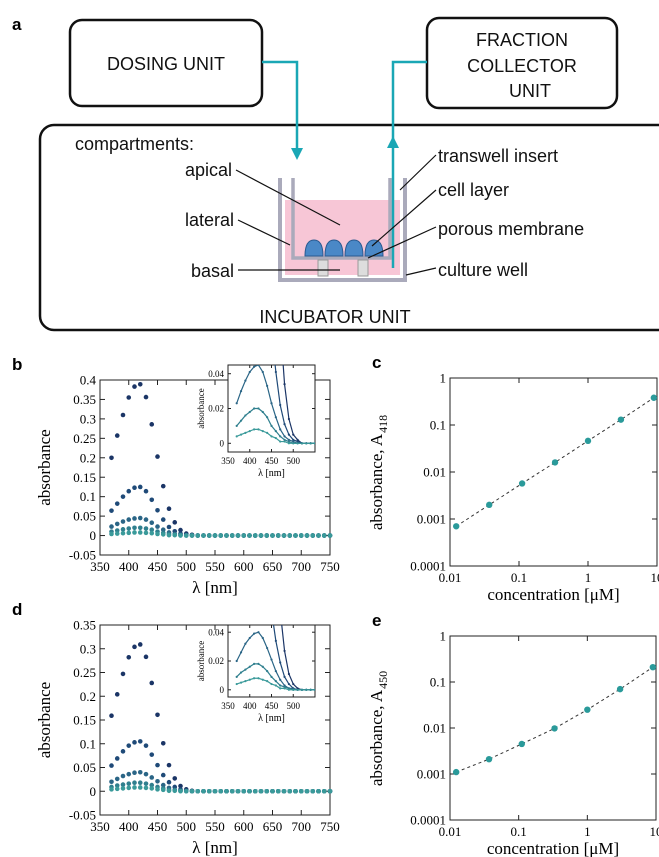 The height and width of the screenshot is (857, 659). What do you see at coordinates (273, 826) in the screenshot?
I see `x-tick-label: 650` at bounding box center [273, 826].